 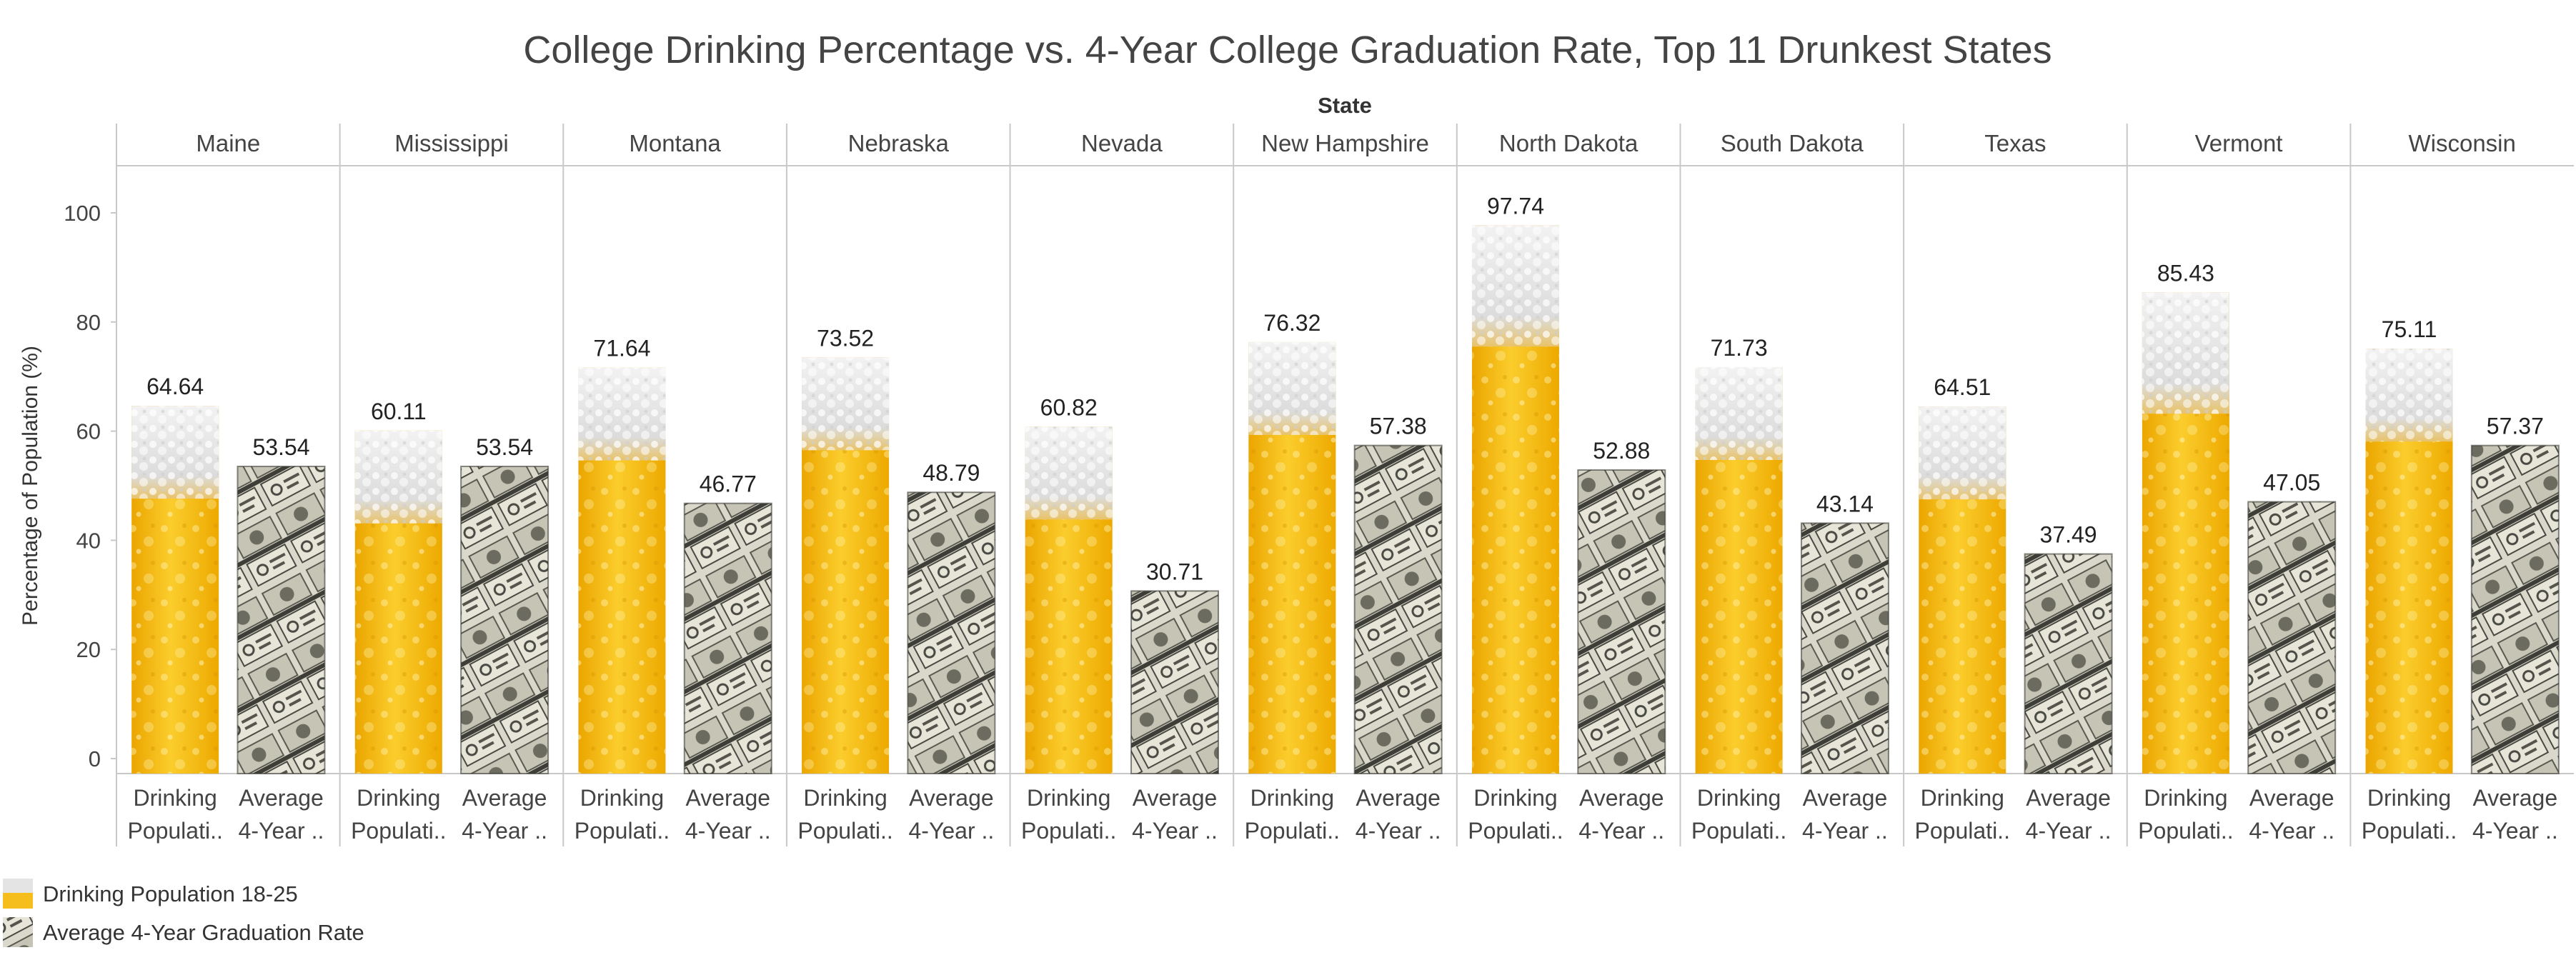 What do you see at coordinates (88, 649) in the screenshot?
I see `y-tick-label: 20` at bounding box center [88, 649].